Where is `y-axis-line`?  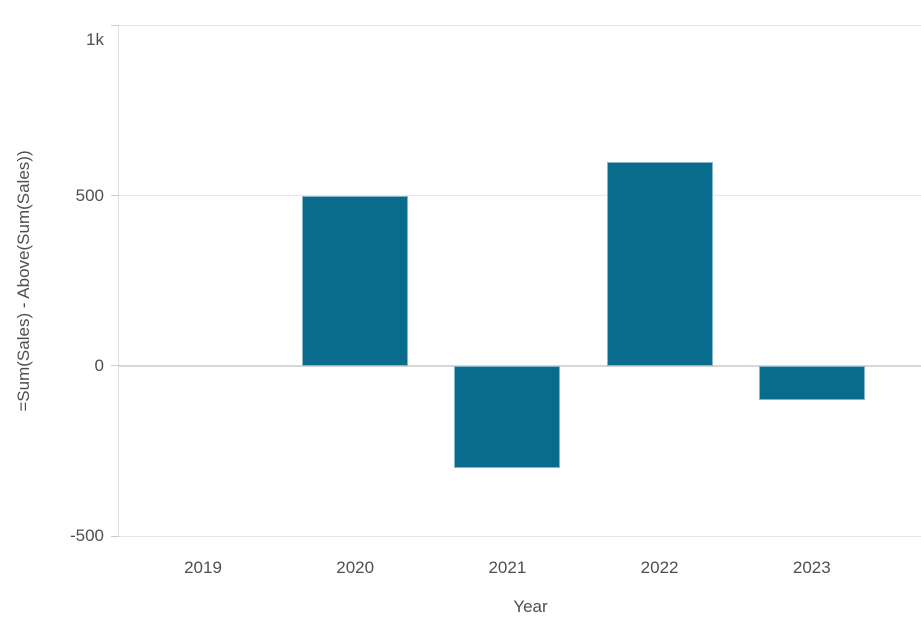 y-axis-line is located at coordinates (118, 280).